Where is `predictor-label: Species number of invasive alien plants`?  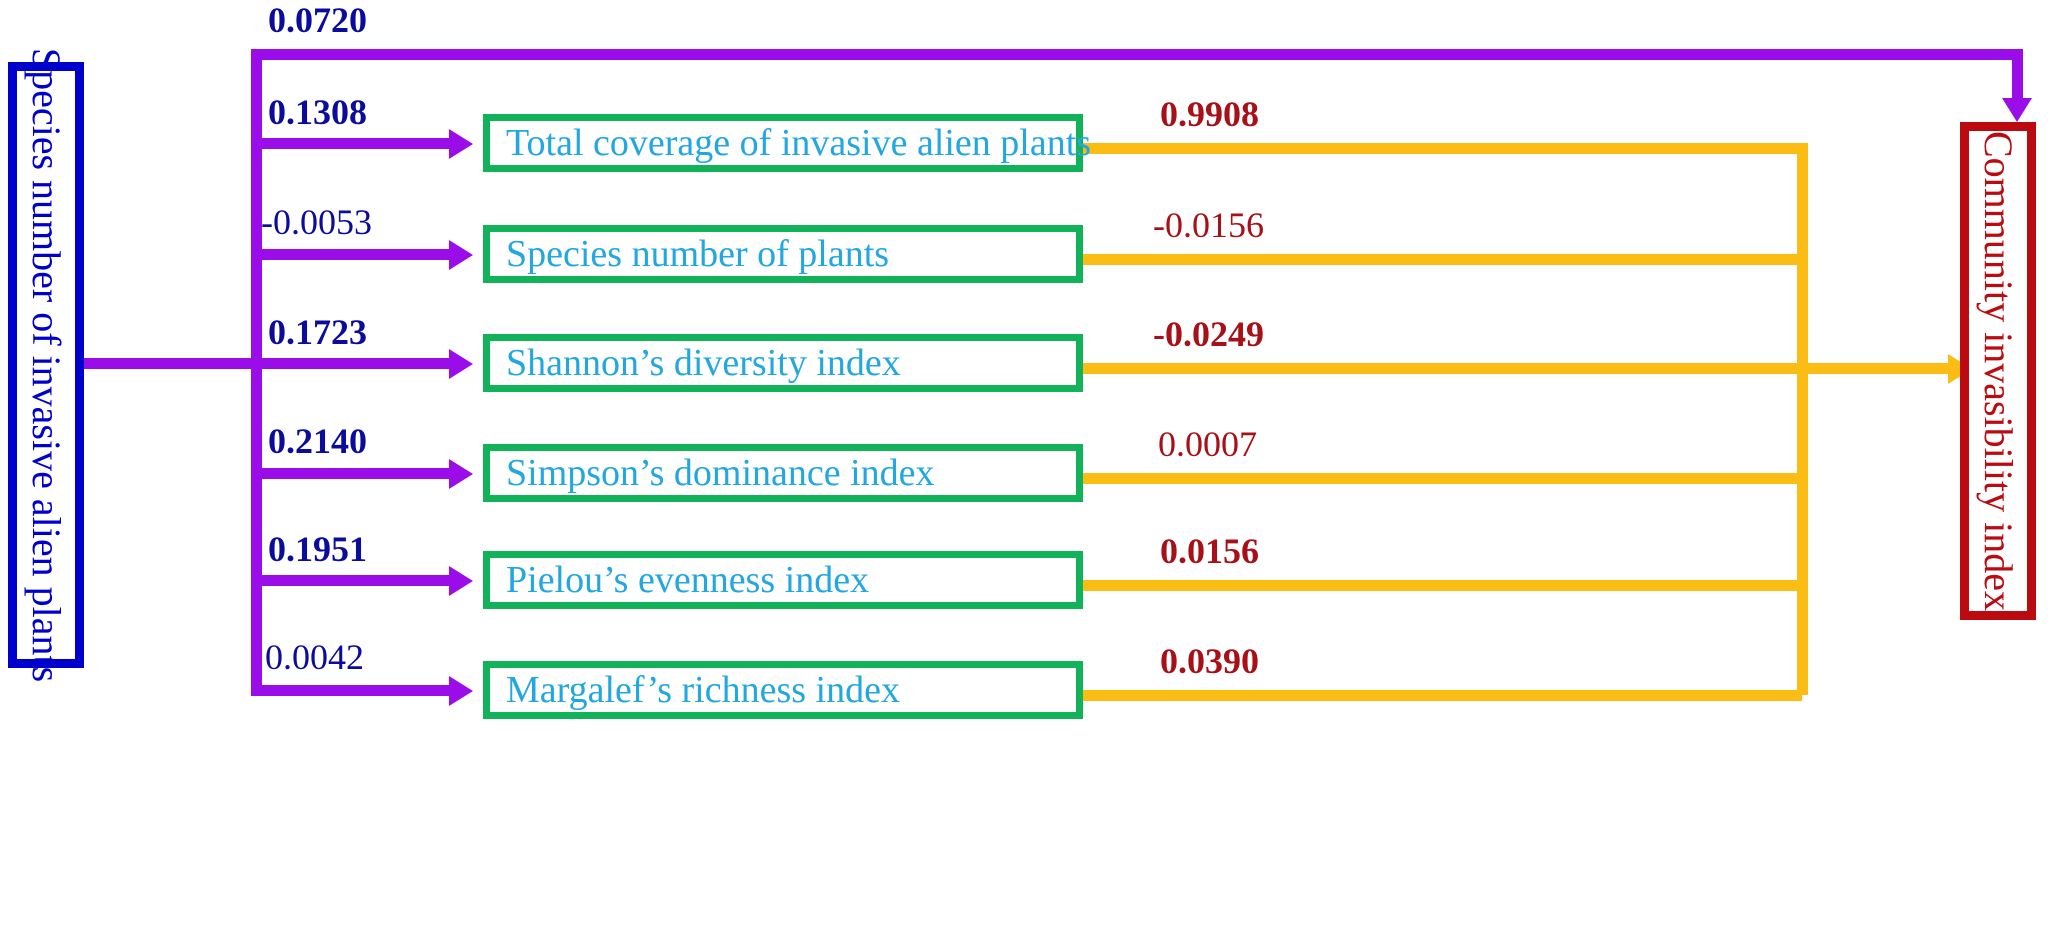 predictor-label: Species number of invasive alien plants is located at coordinates (46, 365).